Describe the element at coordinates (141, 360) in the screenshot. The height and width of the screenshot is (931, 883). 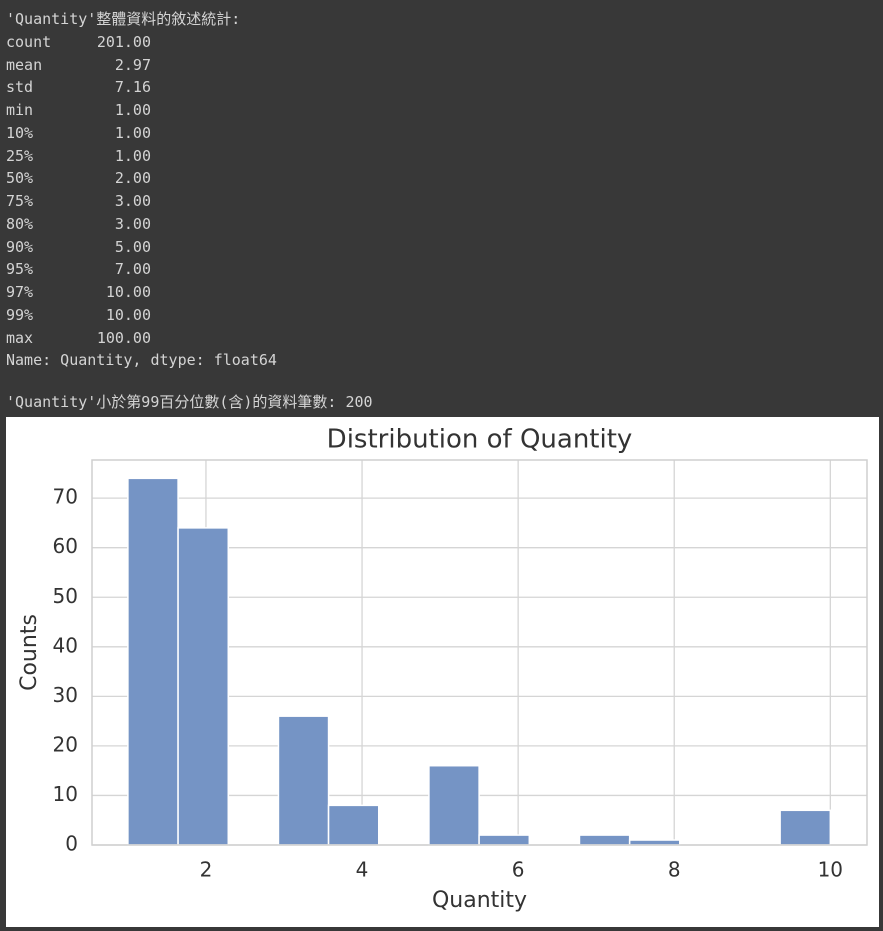
I see `output-footer: Name: Quantity, dtype: float64` at that location.